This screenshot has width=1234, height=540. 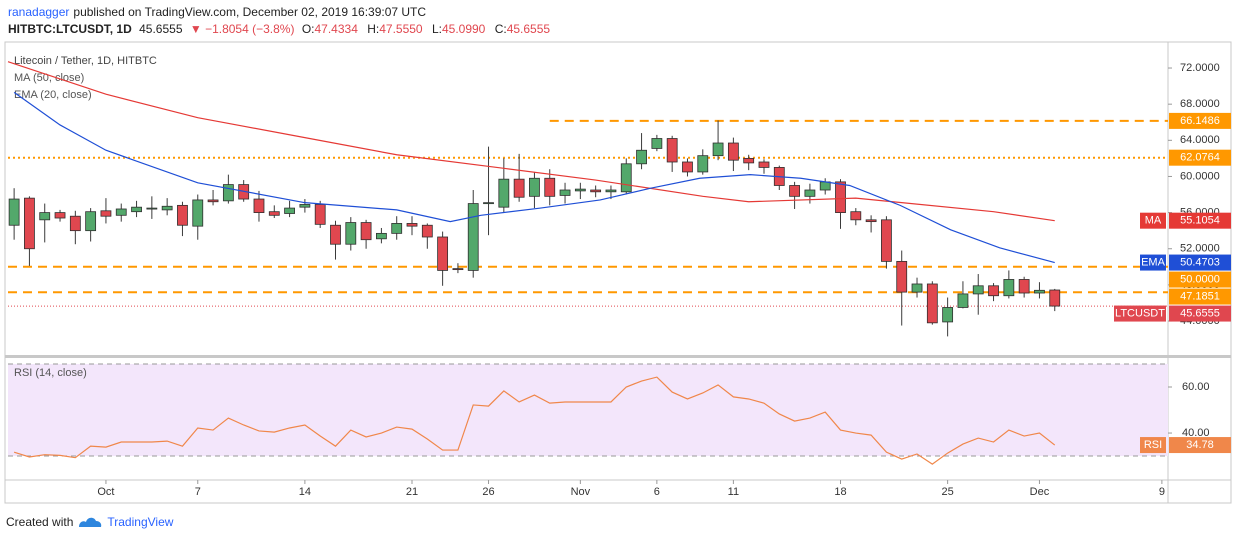 What do you see at coordinates (85, 61) in the screenshot?
I see `chart-title: Litecoin / Tether, 1D, HITBTC` at bounding box center [85, 61].